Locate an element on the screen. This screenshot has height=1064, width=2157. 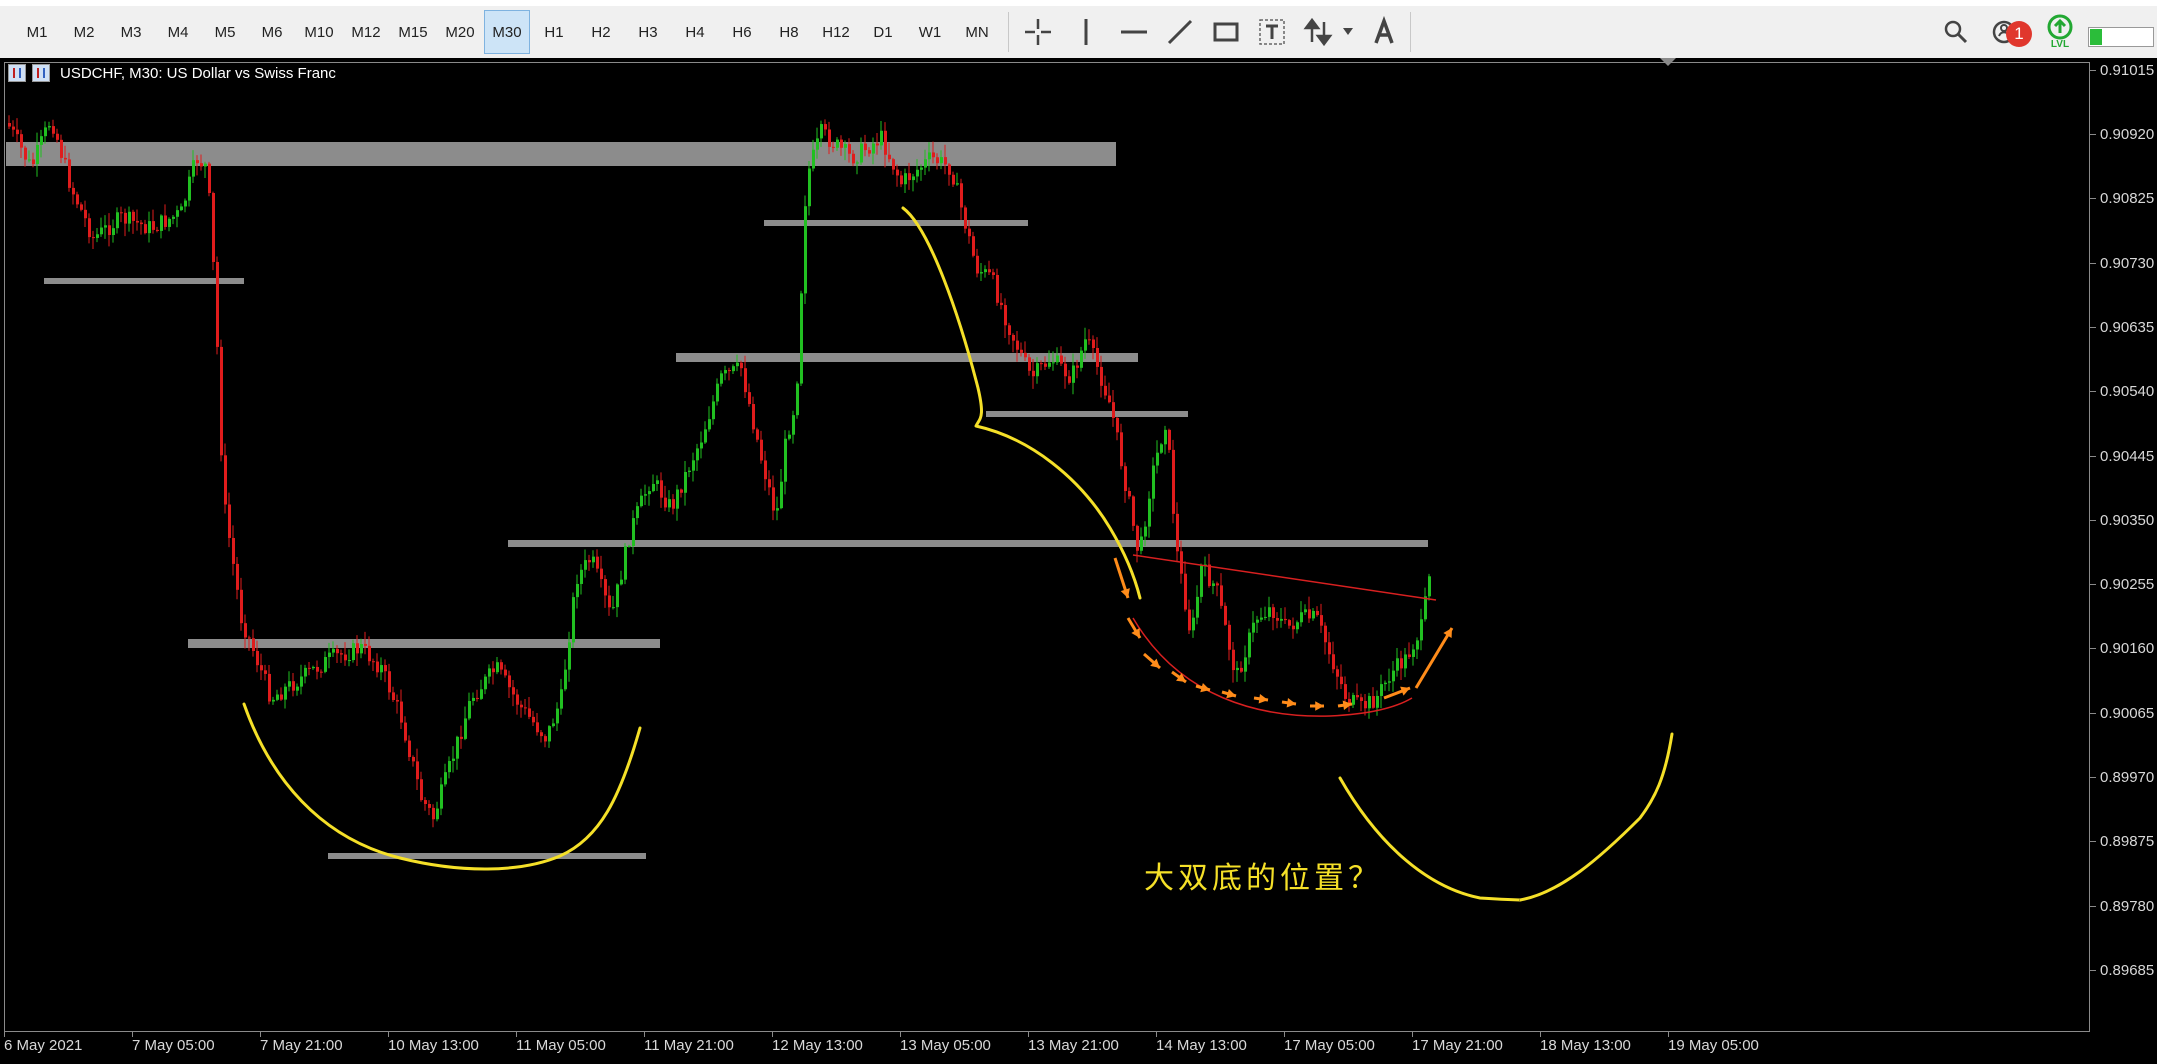
trend-arrow-head is located at coordinates (1205, 687).